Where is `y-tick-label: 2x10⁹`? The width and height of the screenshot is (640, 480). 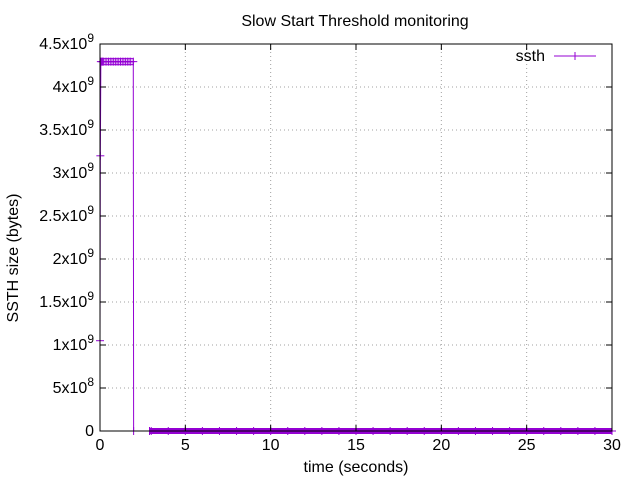 y-tick-label: 2x10⁹ is located at coordinates (74, 257).